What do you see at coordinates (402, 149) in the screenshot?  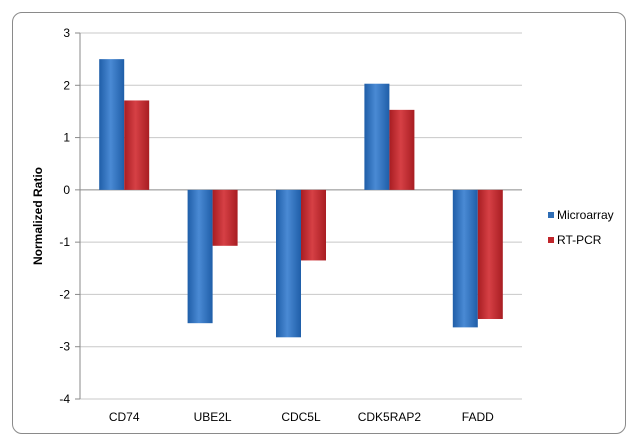 I see `bar-rtpcr-cdk5rap2` at bounding box center [402, 149].